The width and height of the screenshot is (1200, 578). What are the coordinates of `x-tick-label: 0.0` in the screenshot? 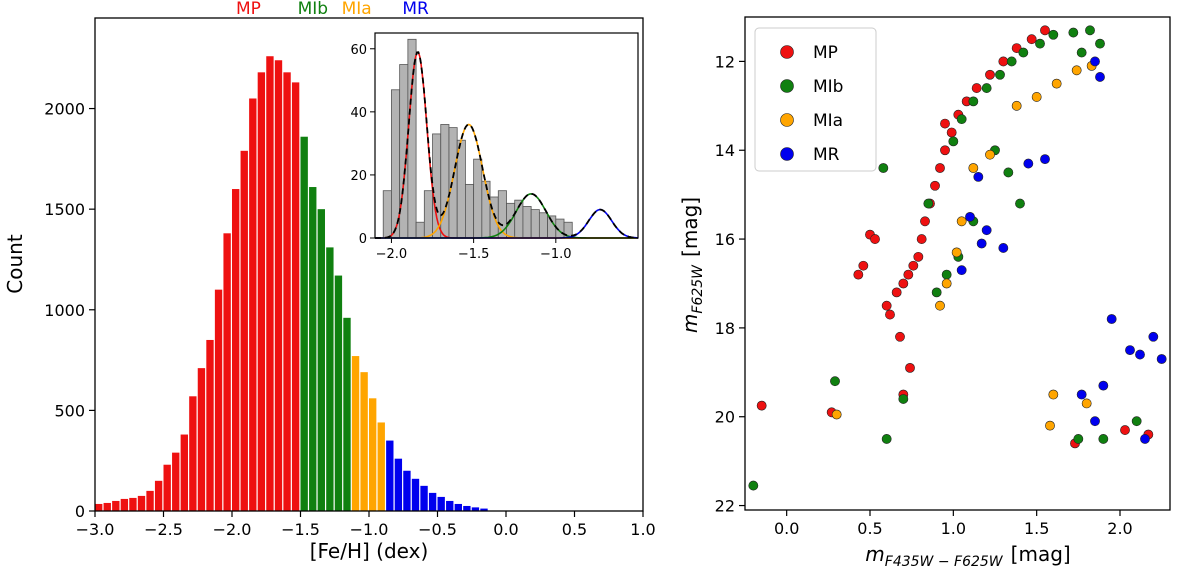 It's located at (786, 528).